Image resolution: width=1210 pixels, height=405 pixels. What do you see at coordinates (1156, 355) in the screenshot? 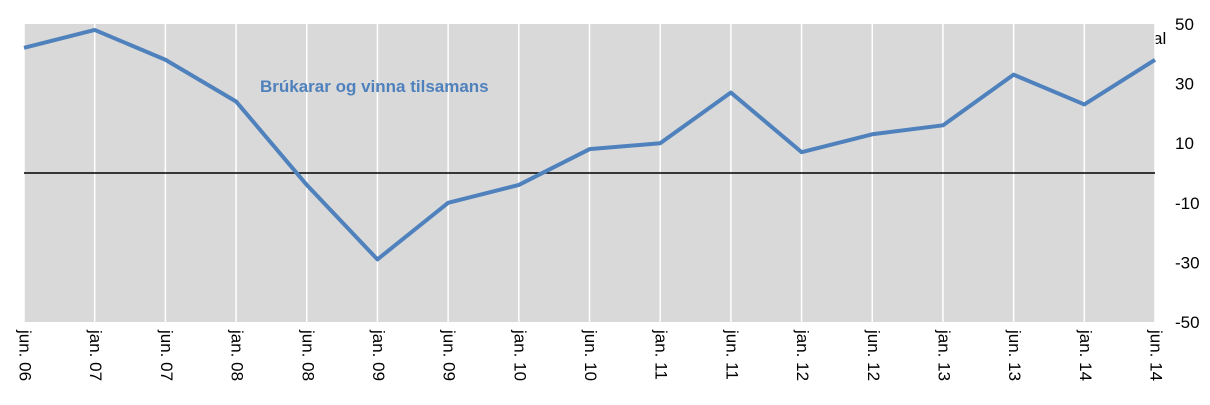
I see `x-tick-label: jun. 14` at bounding box center [1156, 355].